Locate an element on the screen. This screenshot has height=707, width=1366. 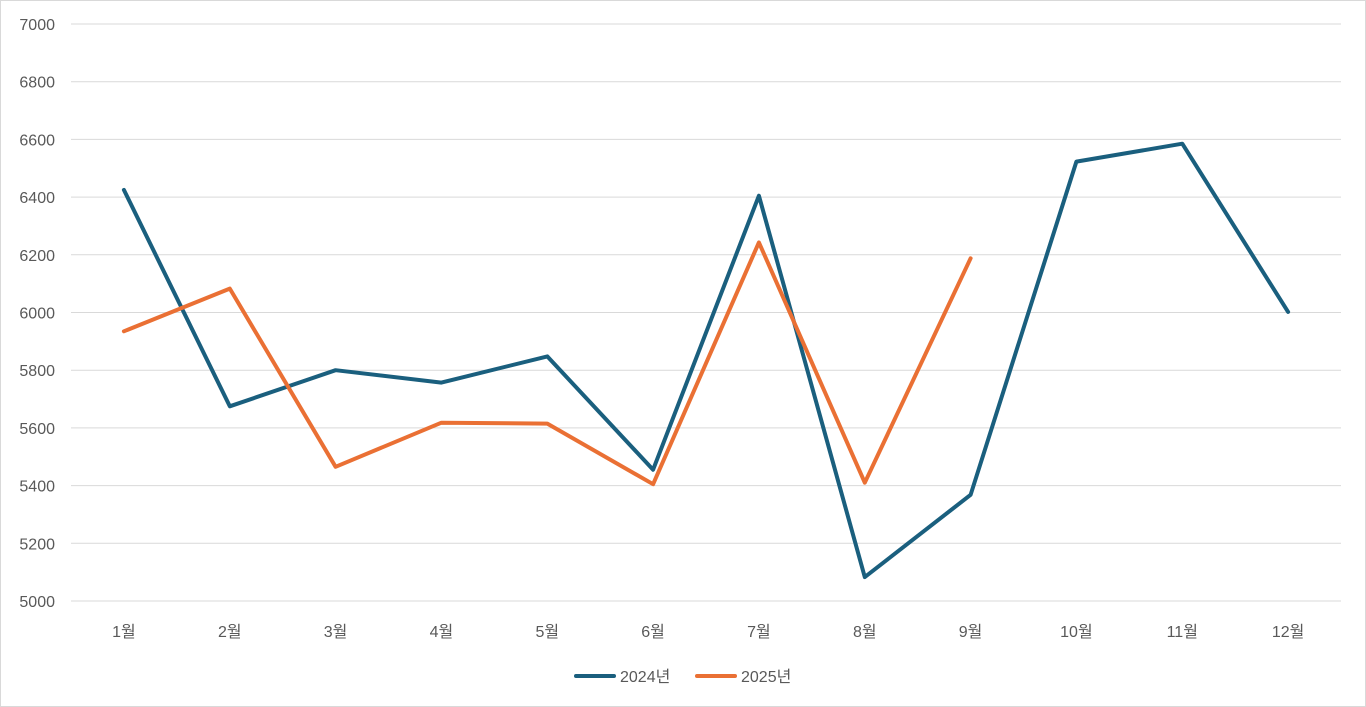
x-tick-label: 1월 is located at coordinates (124, 632).